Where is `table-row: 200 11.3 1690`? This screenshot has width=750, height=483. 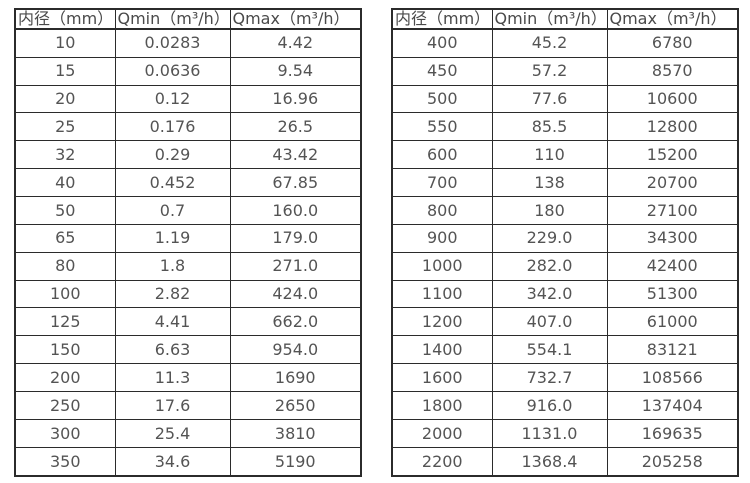 table-row: 200 11.3 1690 is located at coordinates (188, 378).